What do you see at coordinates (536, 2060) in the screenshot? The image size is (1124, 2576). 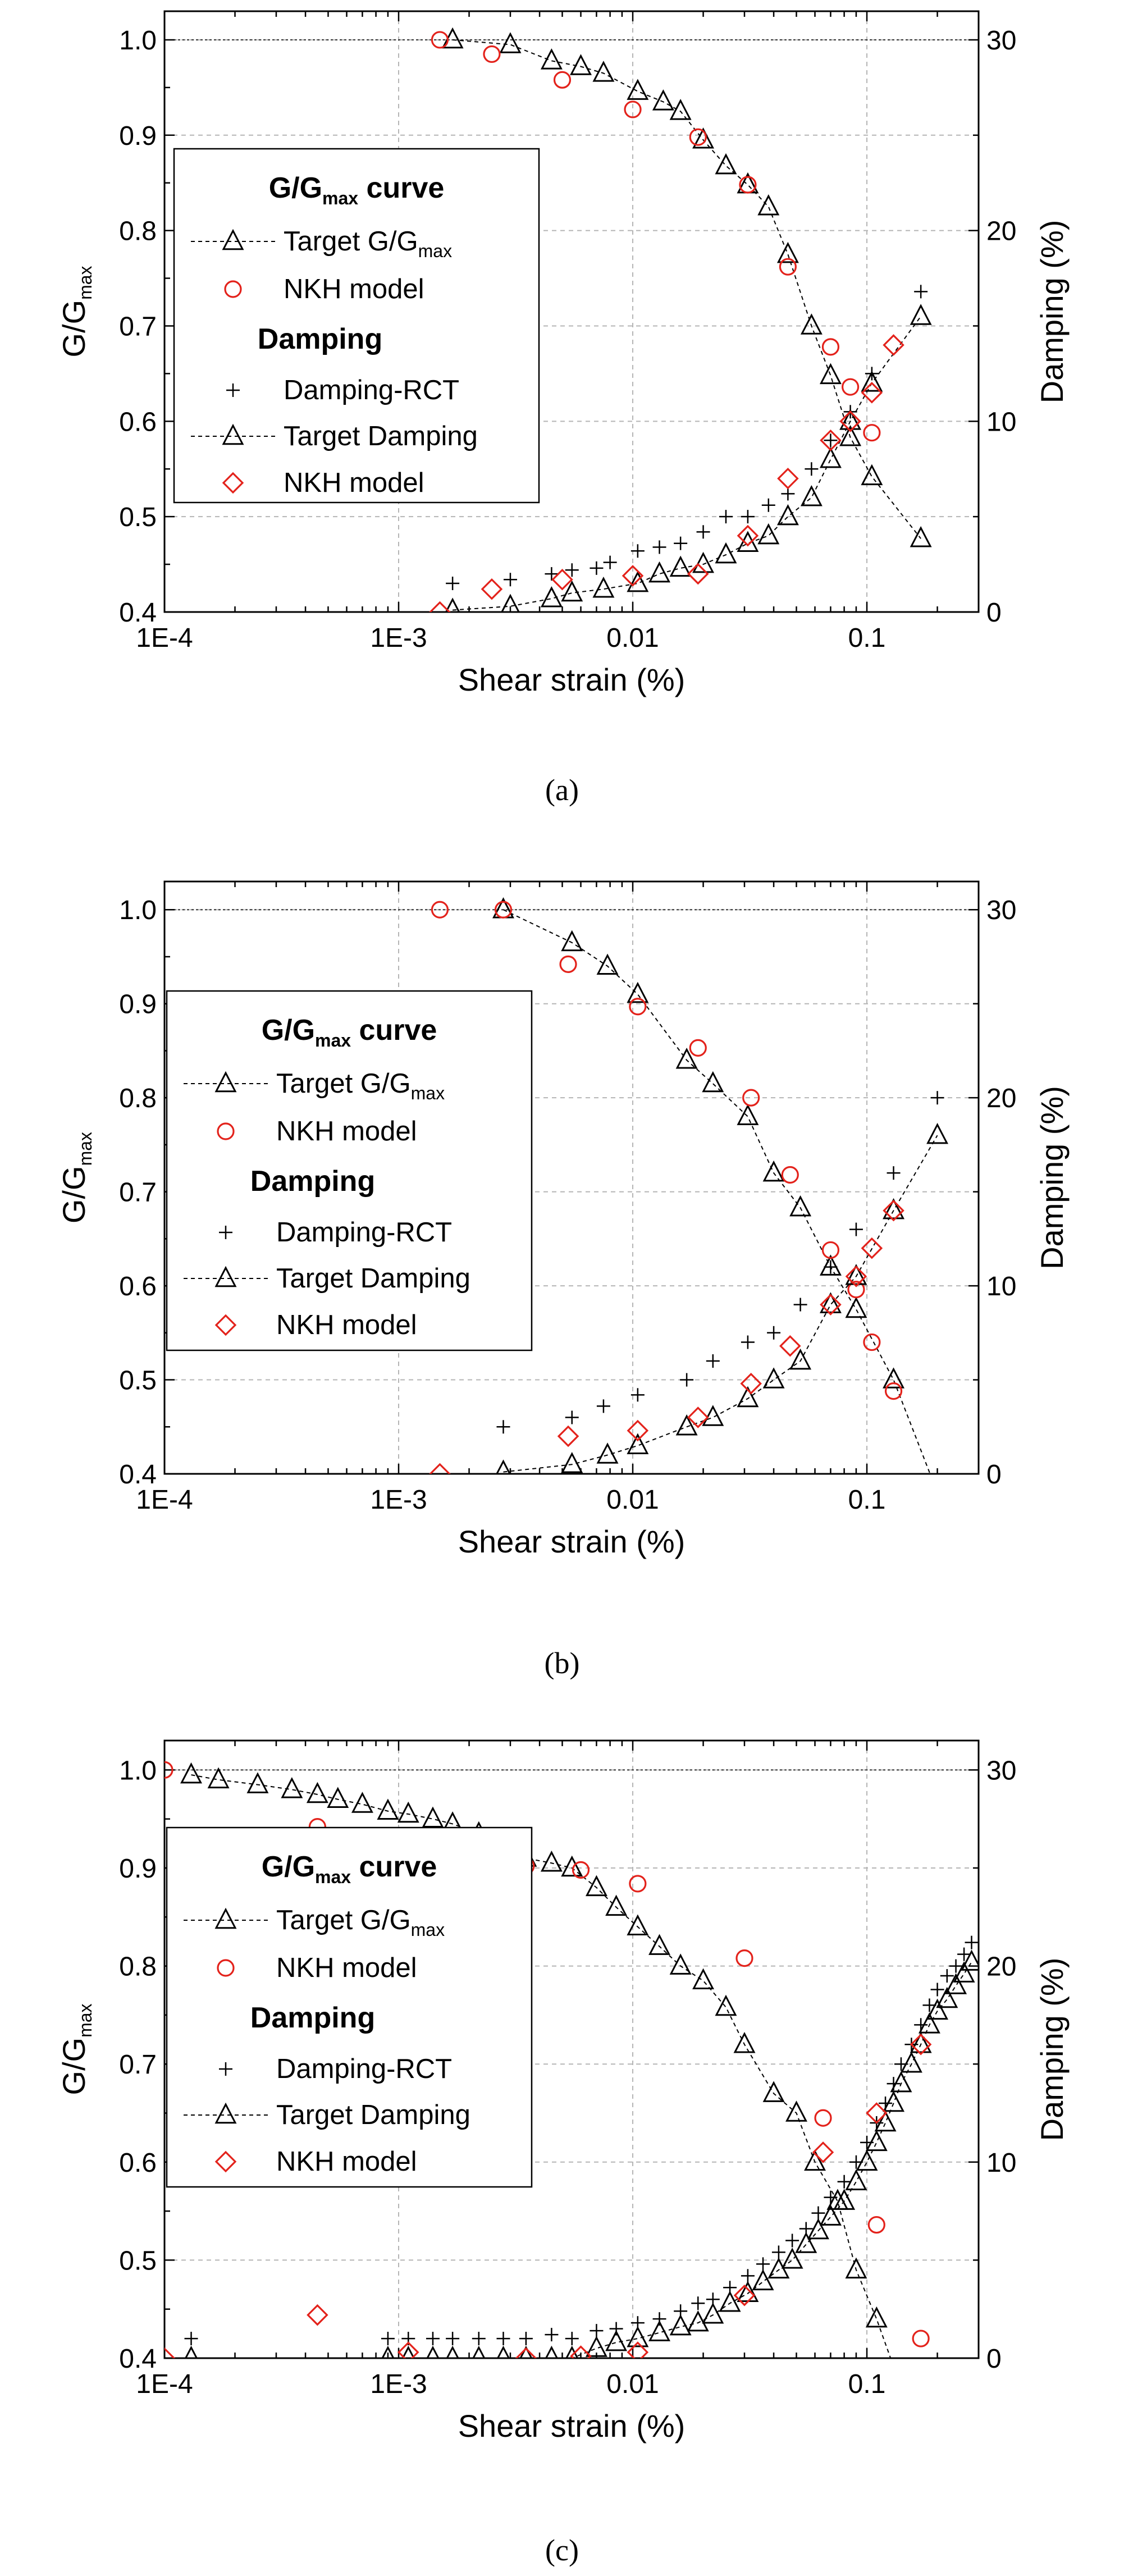 I see `series-target_gg` at bounding box center [536, 2060].